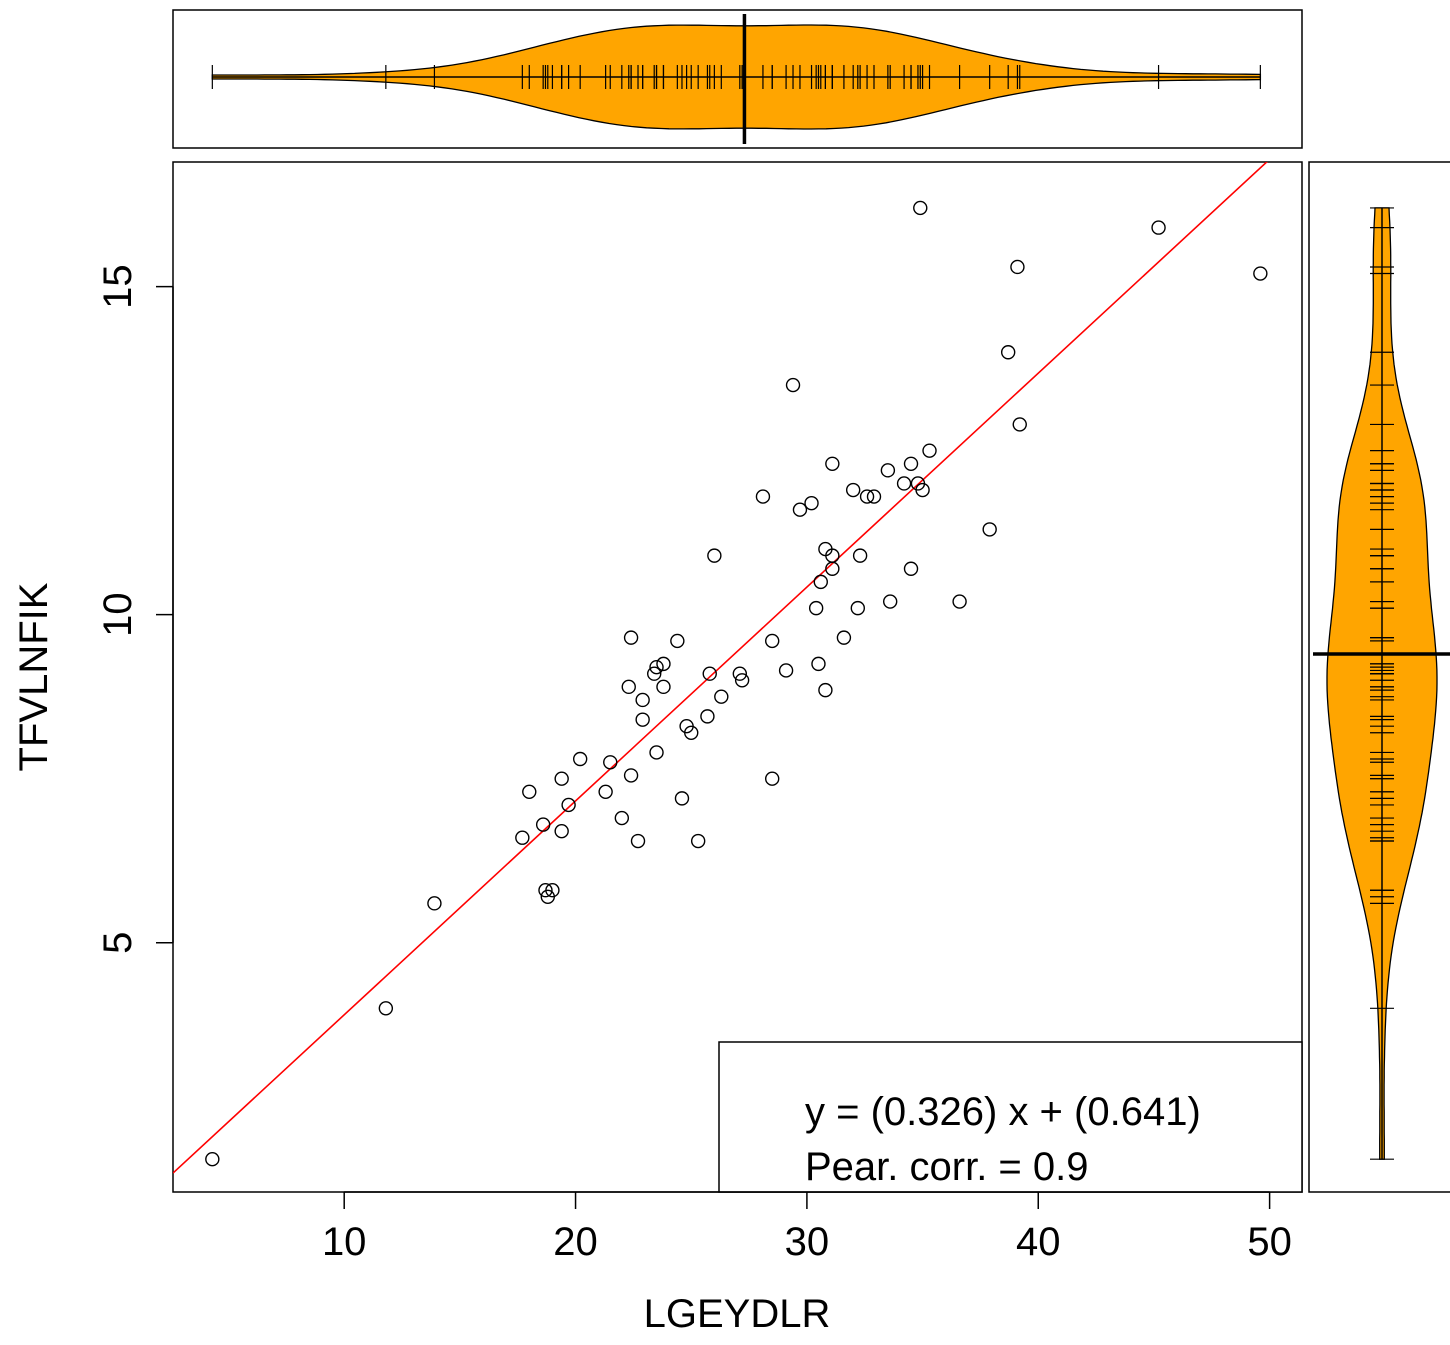 This screenshot has width=1450, height=1345. Describe the element at coordinates (1382, 683) in the screenshot. I see `right-violin-rug` at that location.